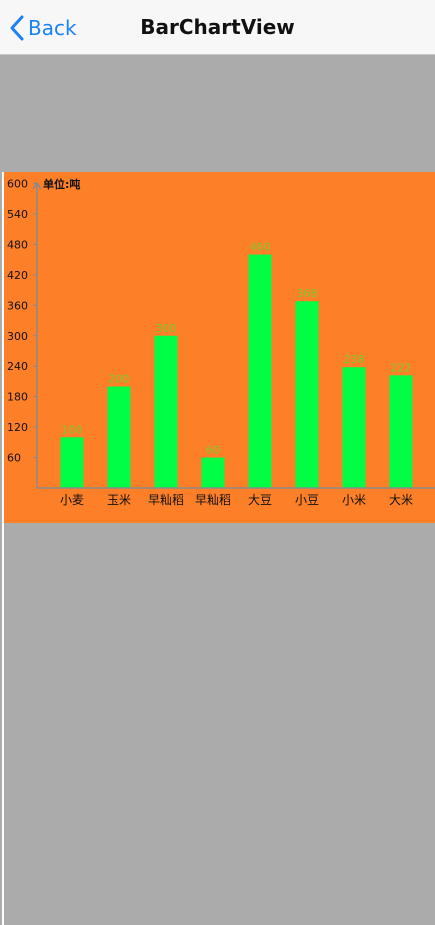  What do you see at coordinates (354, 359) in the screenshot?
I see `bar-value-label: 238` at bounding box center [354, 359].